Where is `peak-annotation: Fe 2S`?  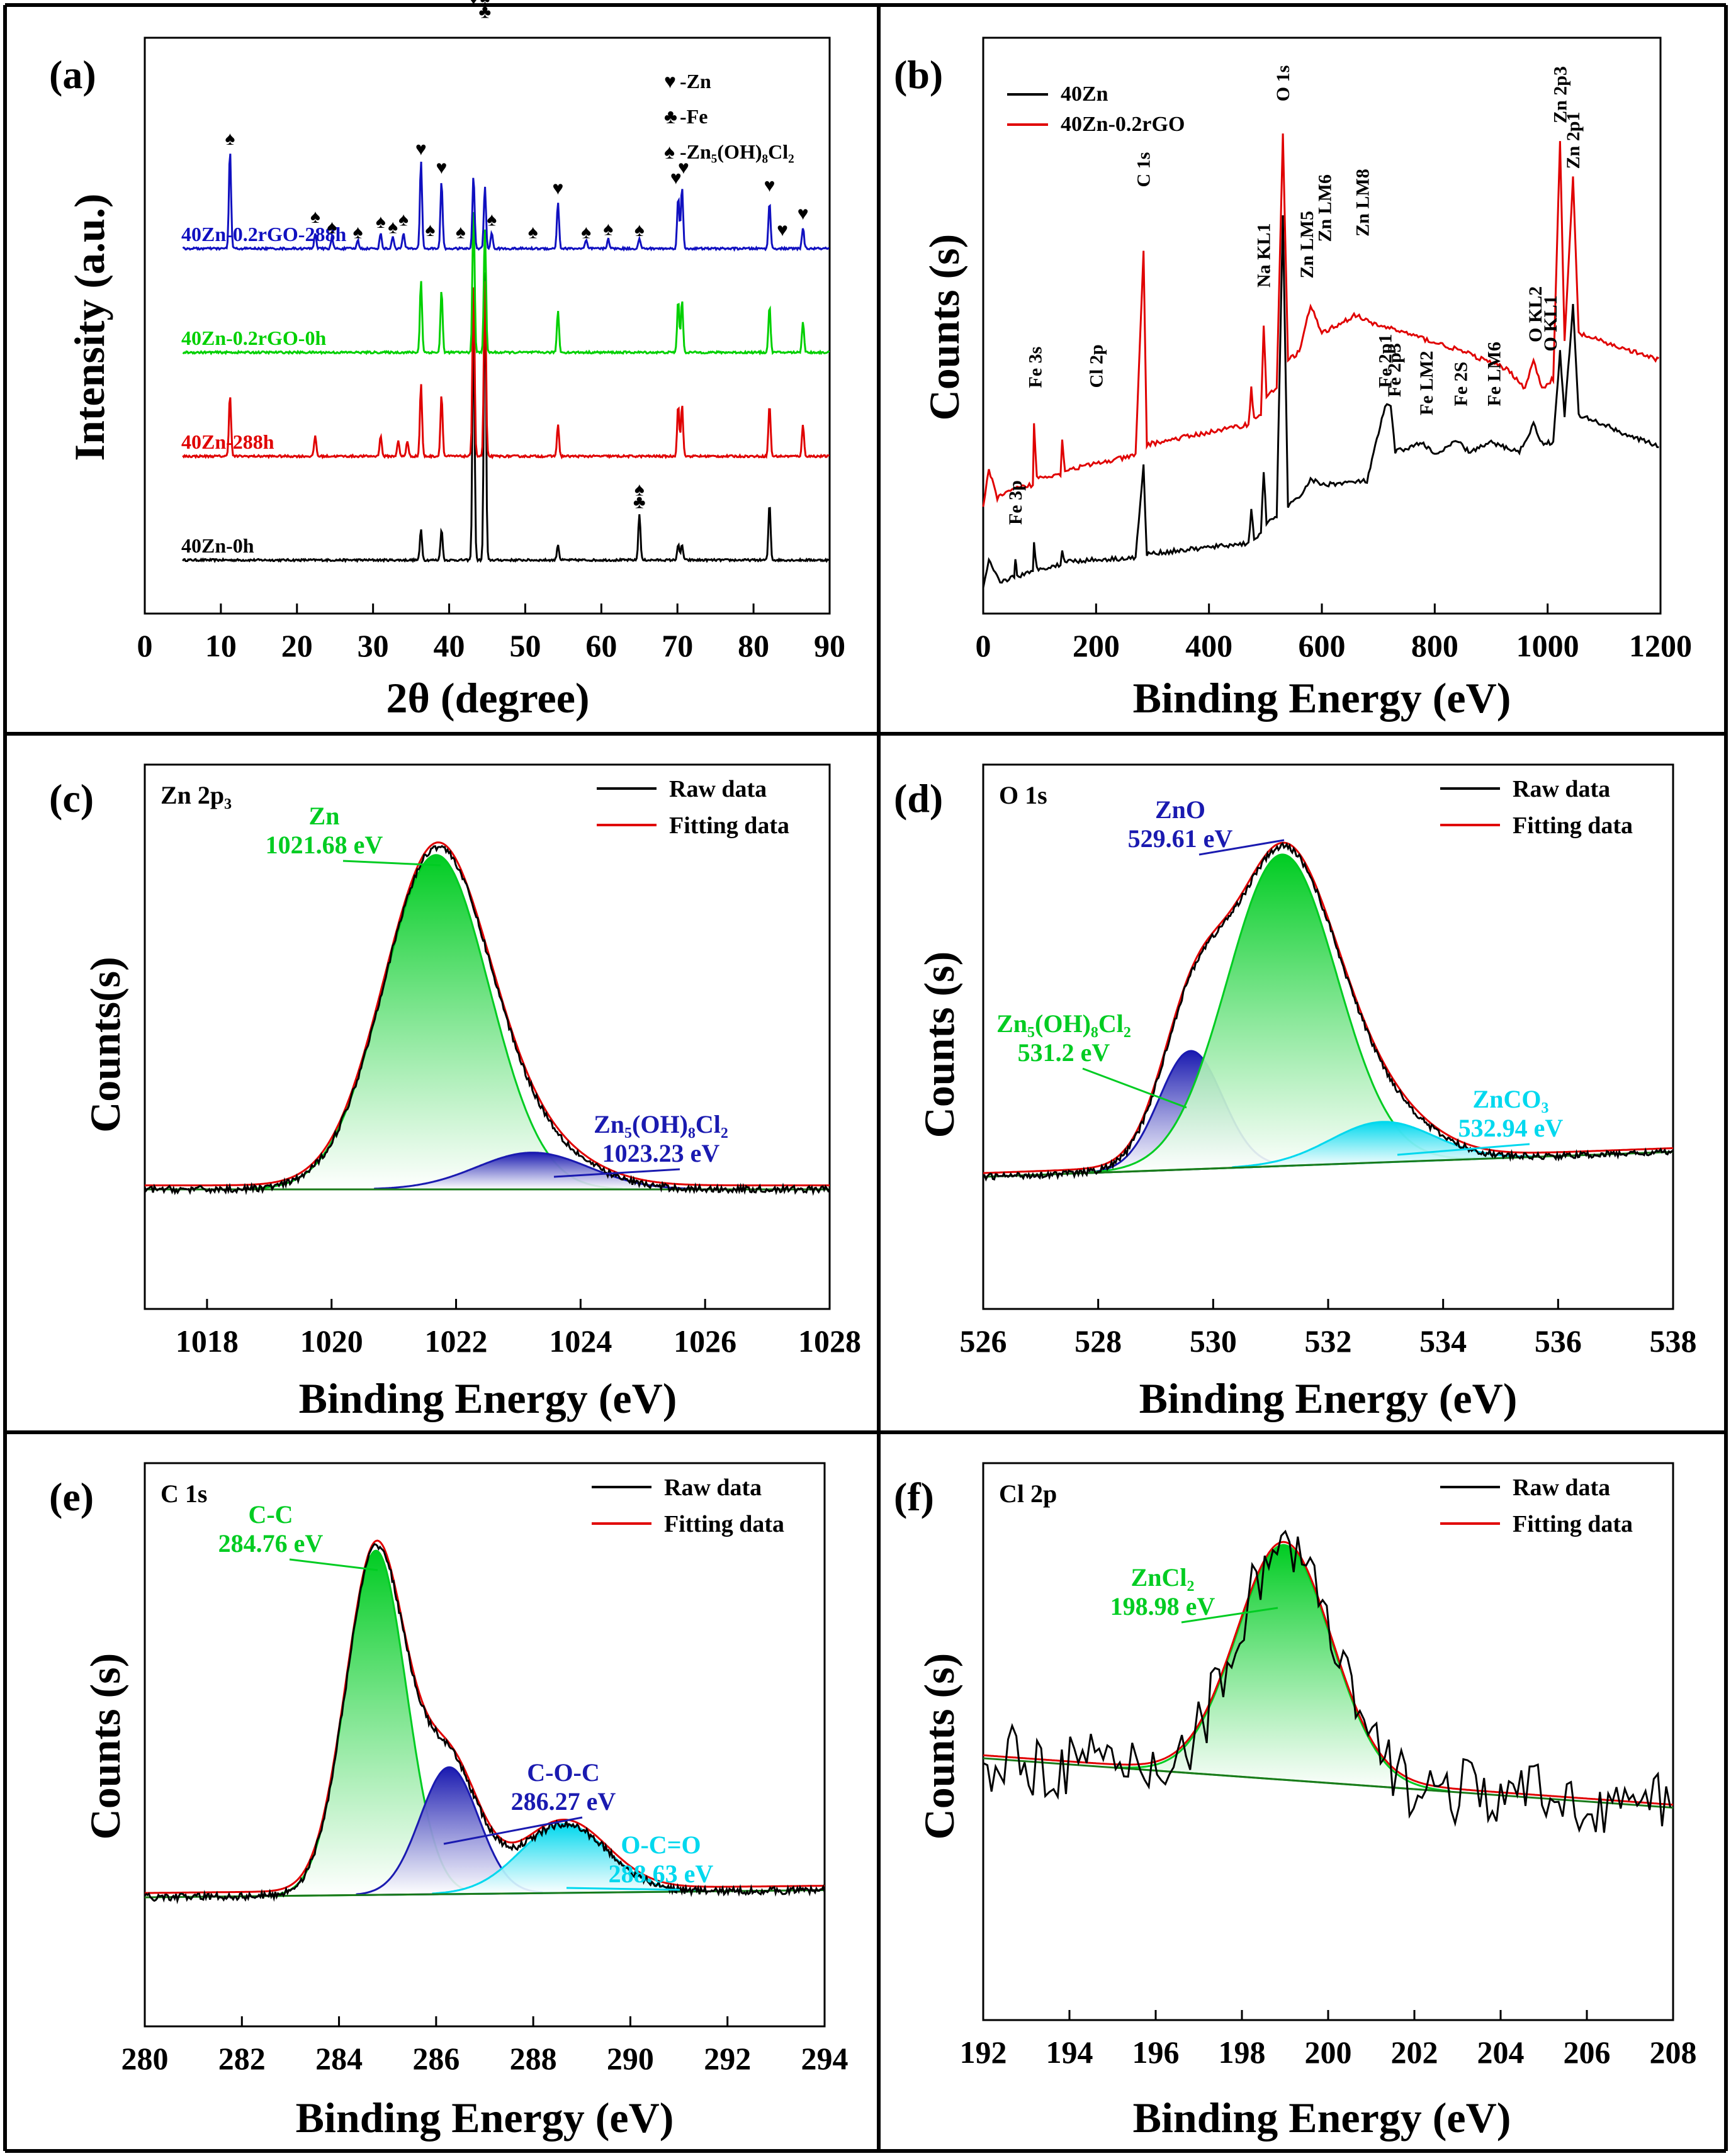 peak-annotation: Fe 2S is located at coordinates (1462, 384).